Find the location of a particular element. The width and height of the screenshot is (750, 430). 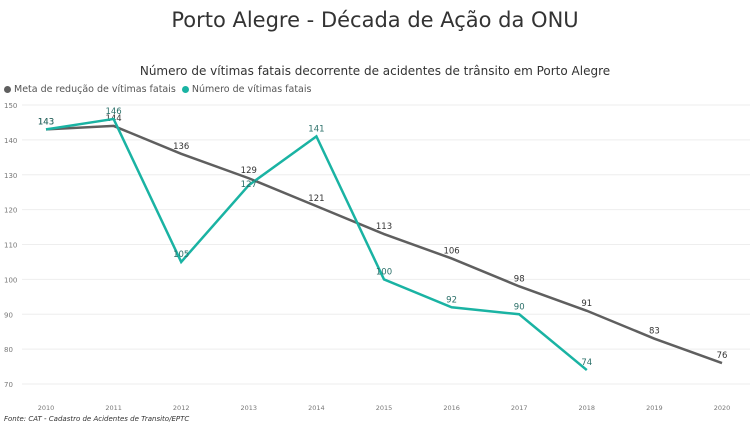

y-tick-label: 100 is located at coordinates (10, 280).